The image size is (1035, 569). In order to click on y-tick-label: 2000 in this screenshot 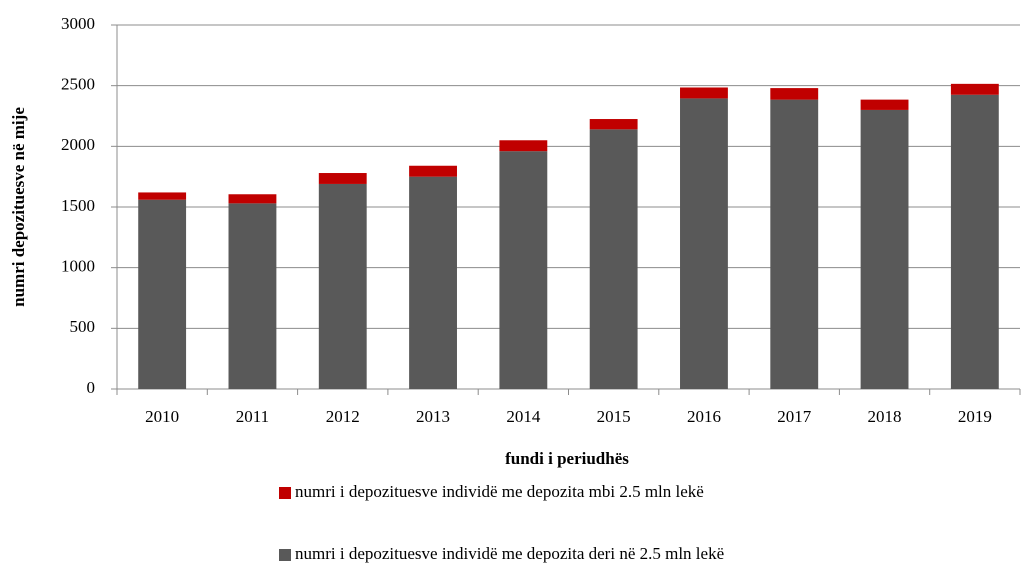, I will do `click(78, 144)`.